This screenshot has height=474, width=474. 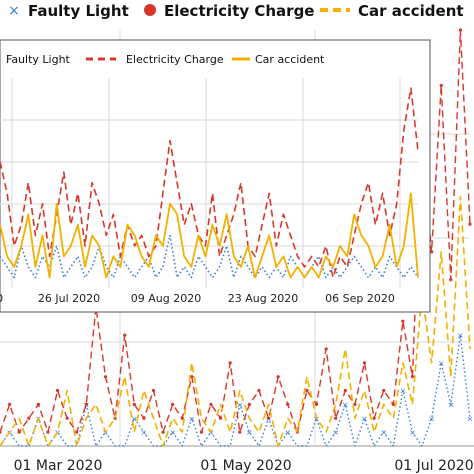 I want to click on legend-label-faulty-light: Faulty Light, so click(x=78, y=11).